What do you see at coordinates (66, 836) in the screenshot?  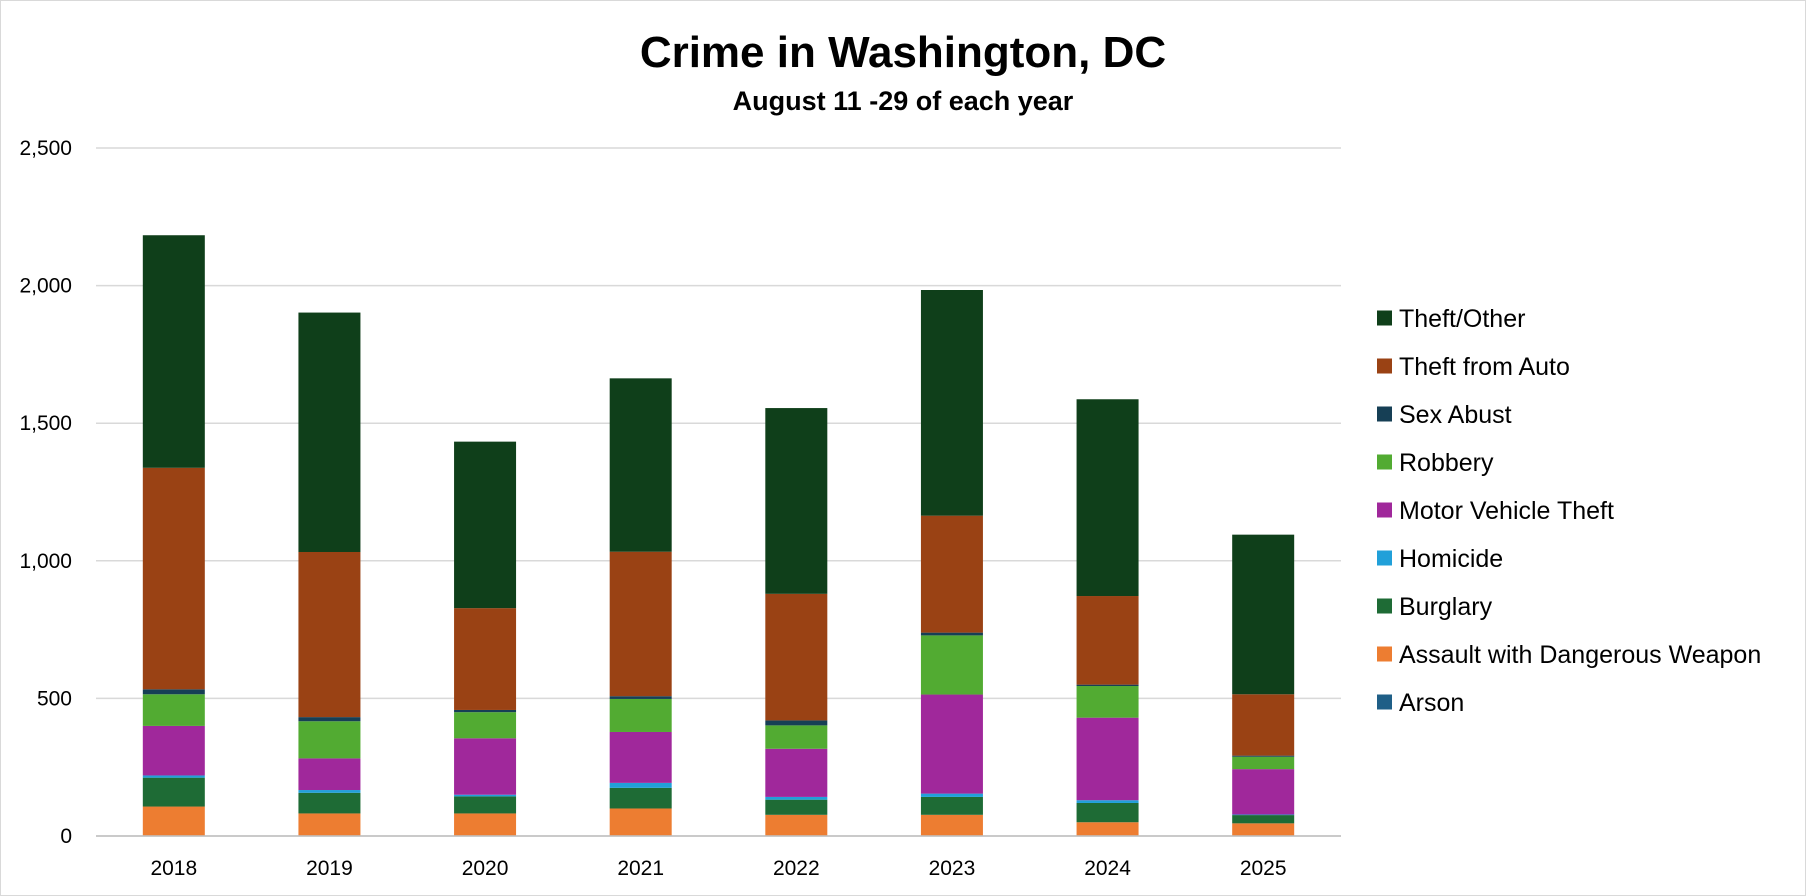 I see `y-tick-label: 0` at bounding box center [66, 836].